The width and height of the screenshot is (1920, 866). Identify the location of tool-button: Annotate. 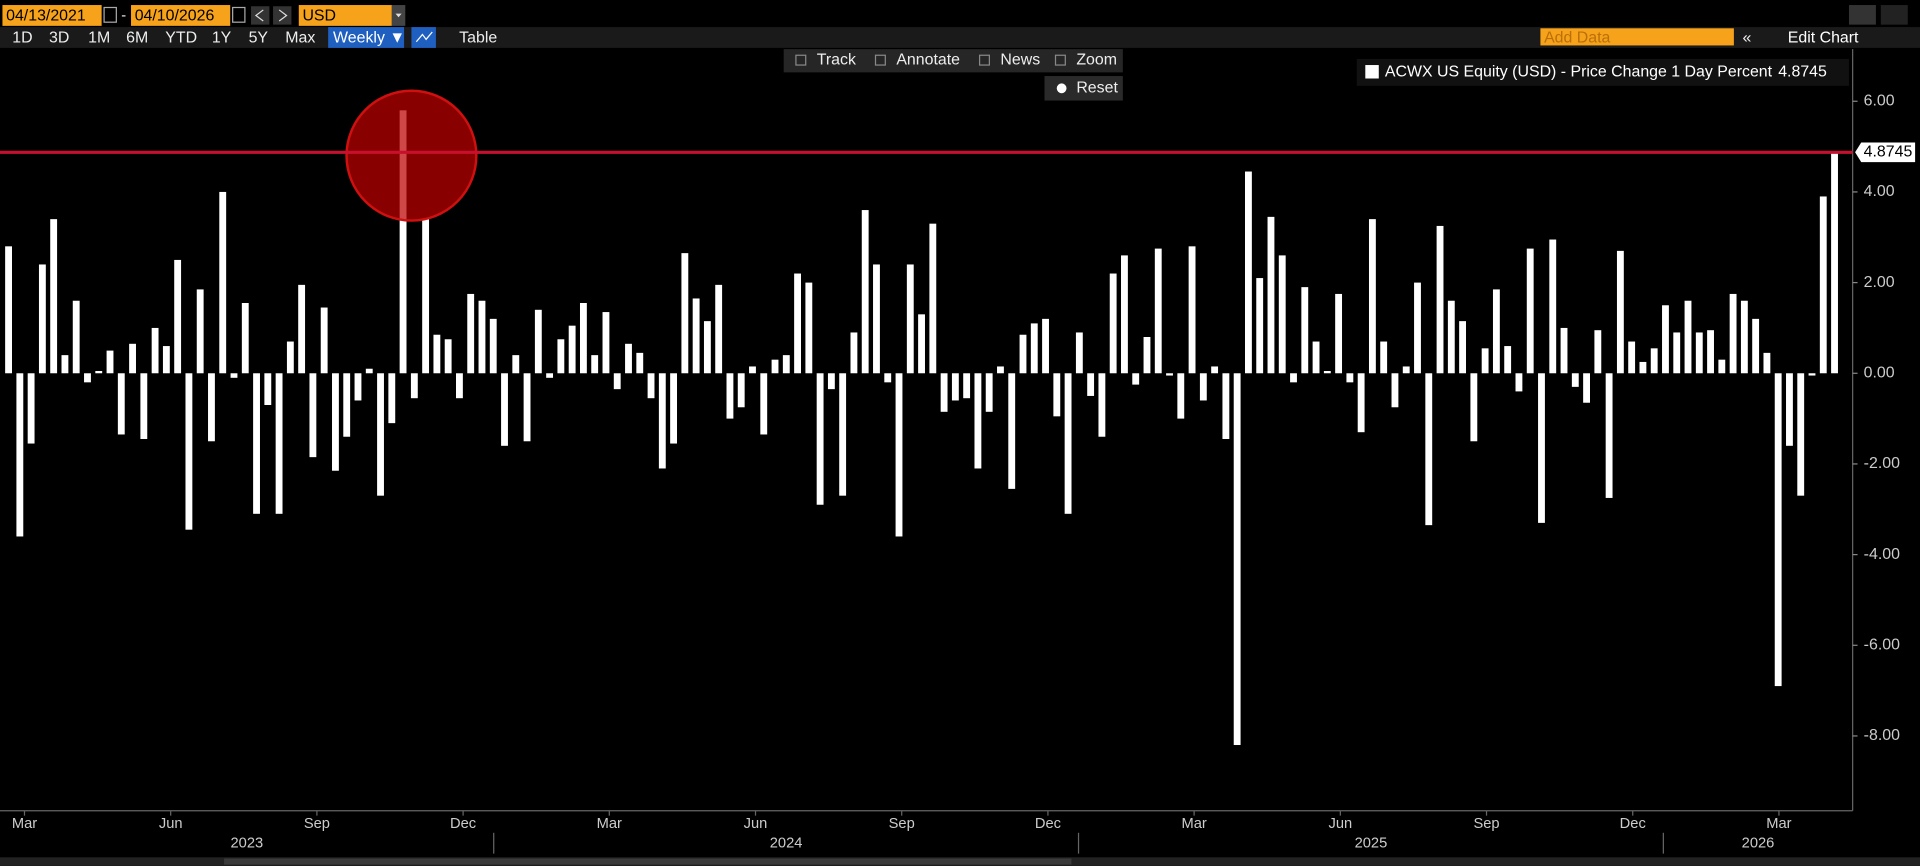
(928, 59).